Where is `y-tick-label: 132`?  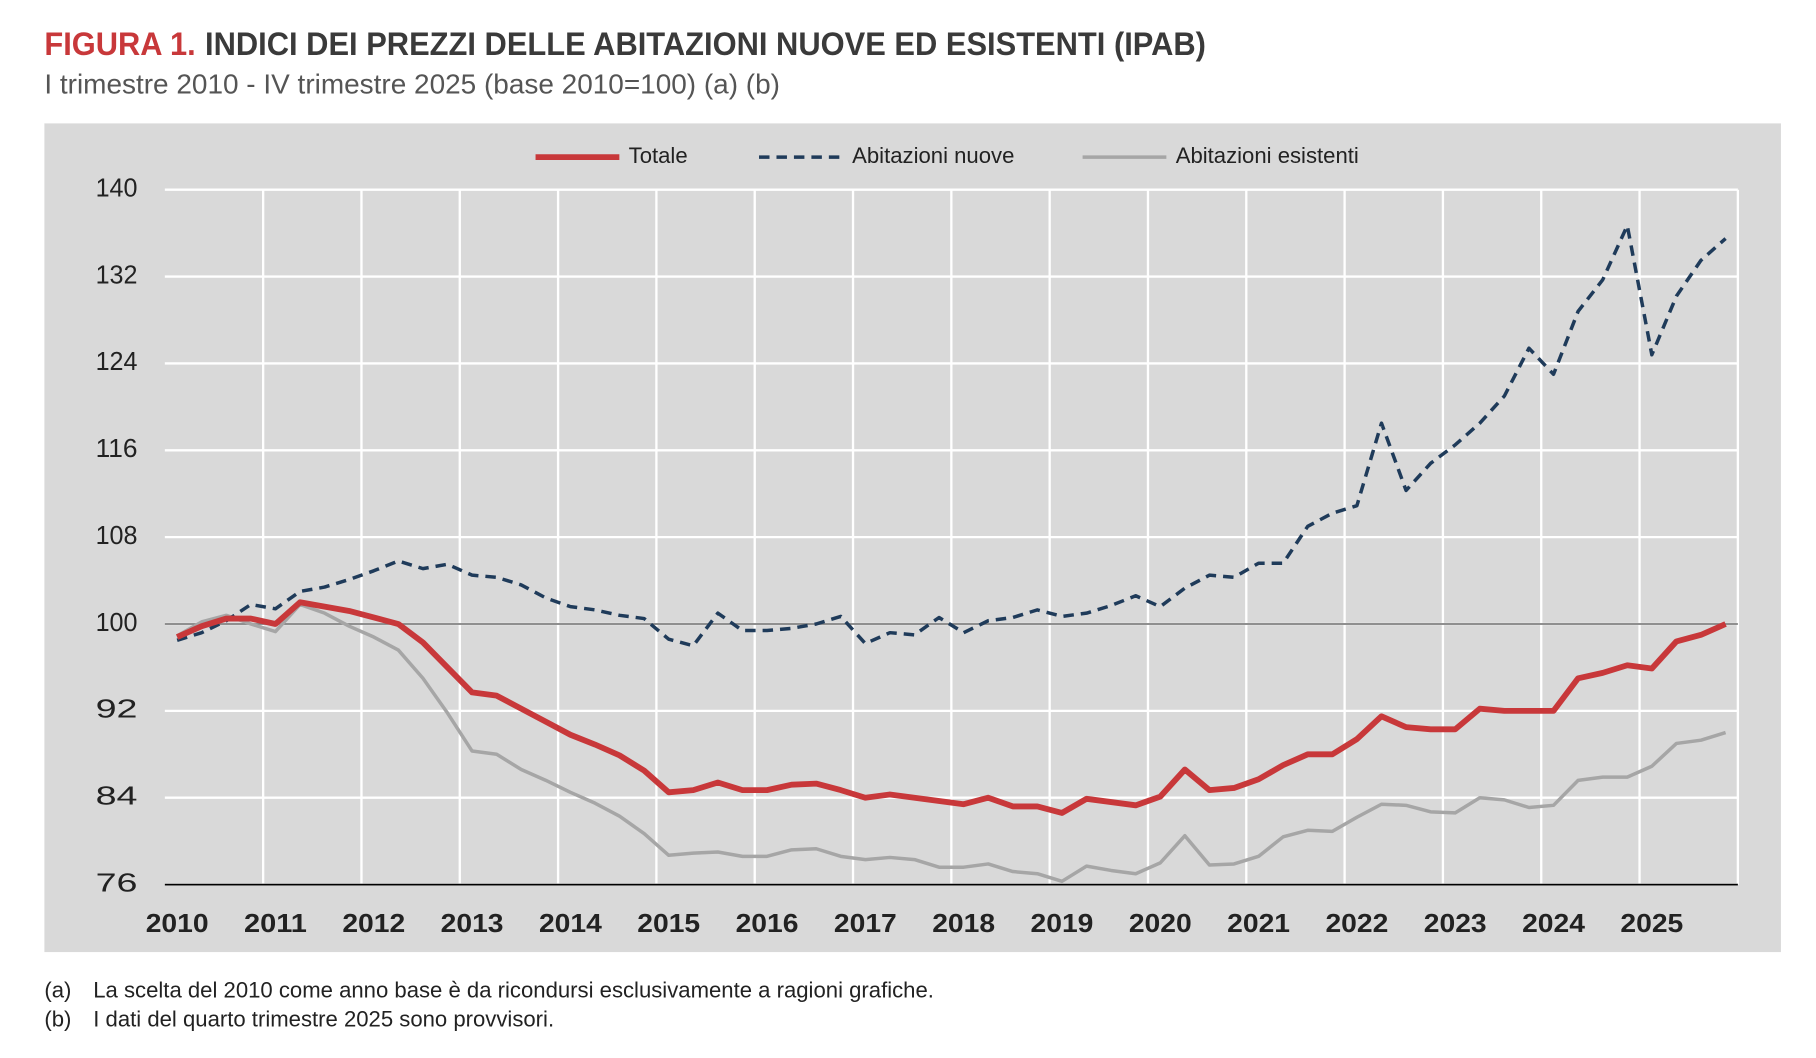
y-tick-label: 132 is located at coordinates (117, 275).